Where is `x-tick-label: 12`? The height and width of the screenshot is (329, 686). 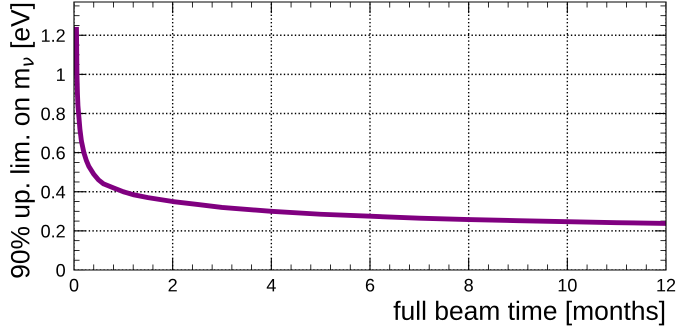
x-tick-label: 12 is located at coordinates (666, 285).